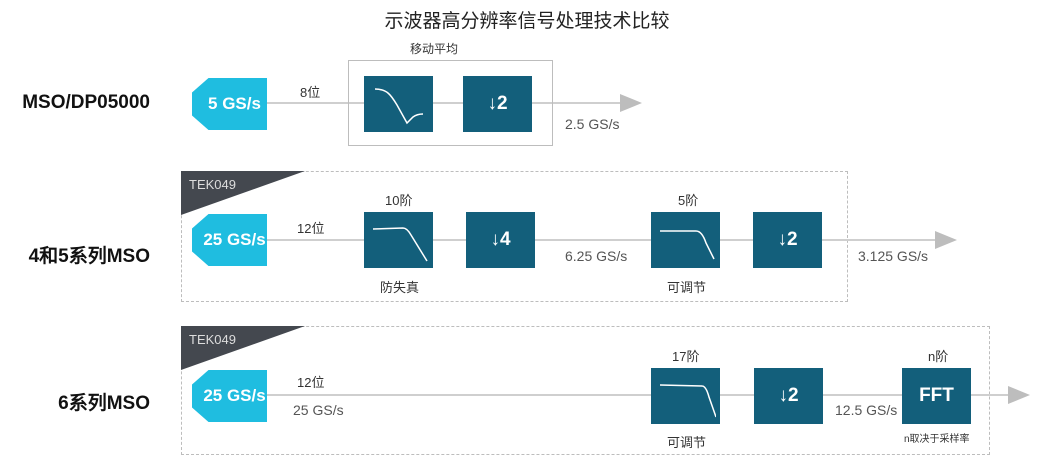 The height and width of the screenshot is (462, 1054). Describe the element at coordinates (89, 256) in the screenshot. I see `row-label-4-5-series: 4和5系列MSO` at that location.